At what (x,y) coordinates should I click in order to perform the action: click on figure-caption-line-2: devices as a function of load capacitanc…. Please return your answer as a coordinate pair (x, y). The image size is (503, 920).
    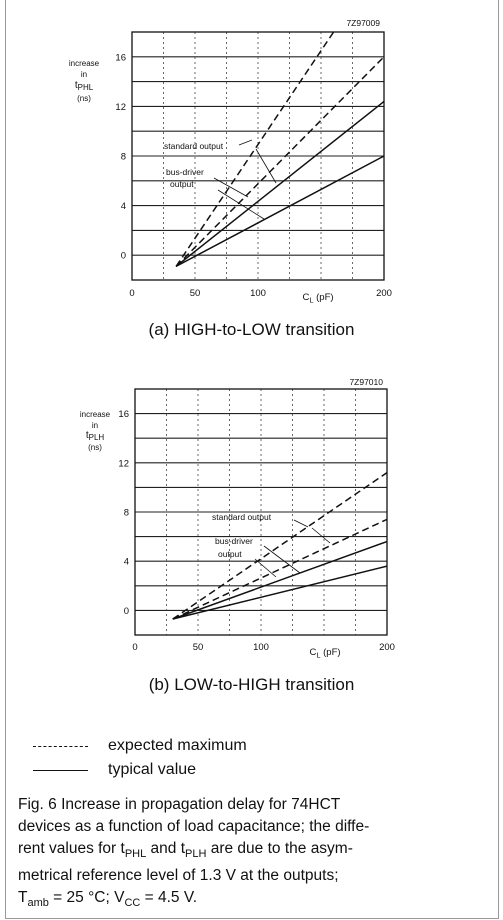
    Looking at the image, I should click on (194, 826).